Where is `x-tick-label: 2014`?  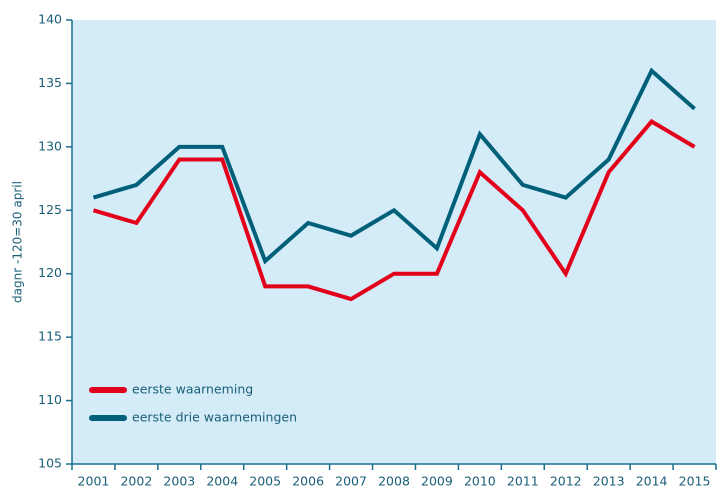 x-tick-label: 2014 is located at coordinates (652, 481).